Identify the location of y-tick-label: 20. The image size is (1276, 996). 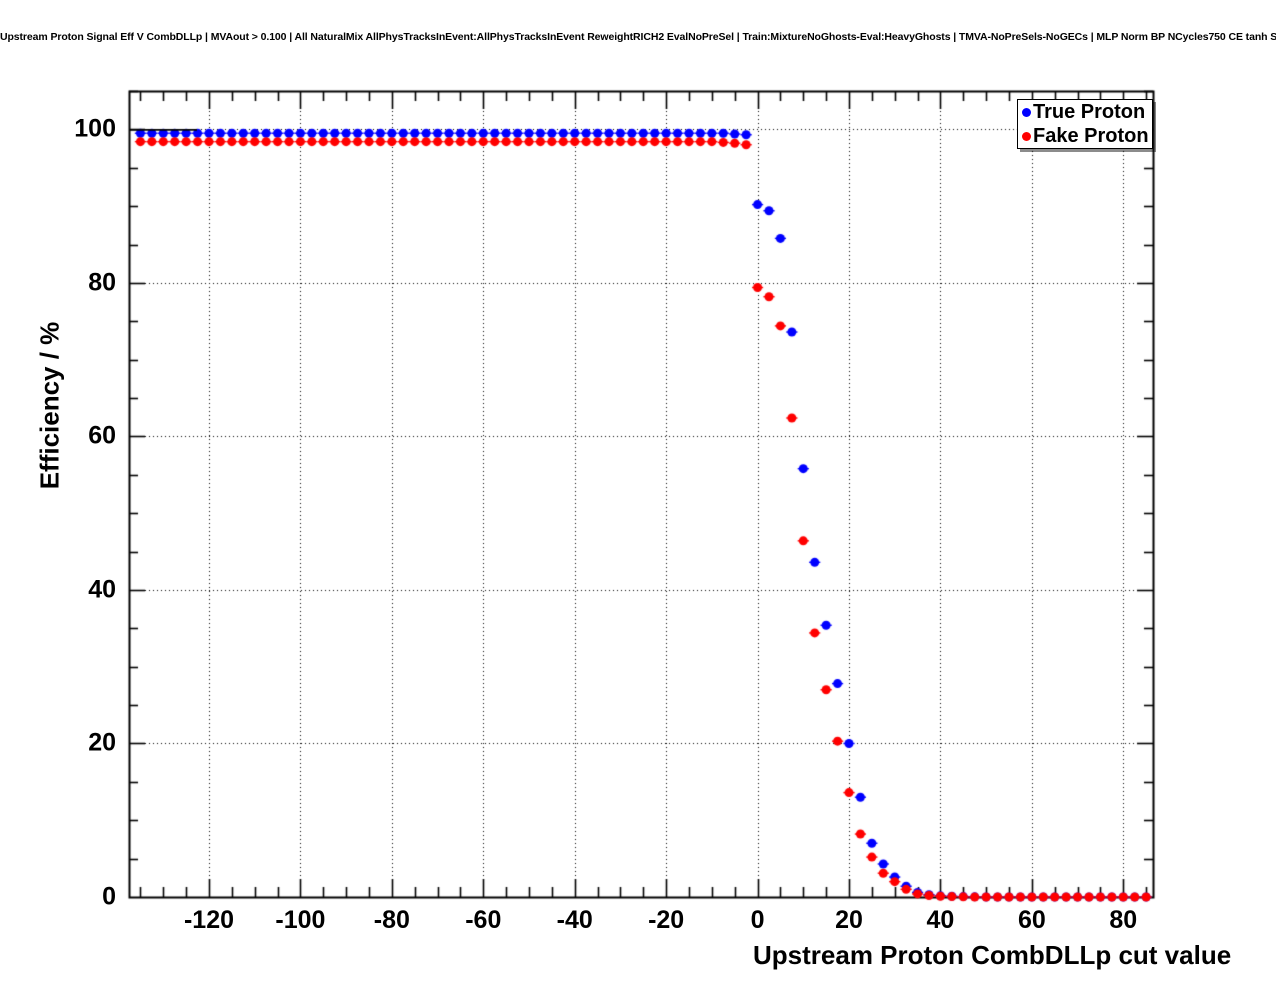
(102, 742).